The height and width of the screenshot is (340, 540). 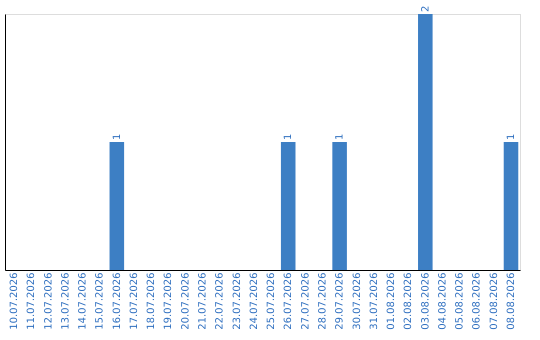 I want to click on x-tick-label: 29.07.2026, so click(x=340, y=301).